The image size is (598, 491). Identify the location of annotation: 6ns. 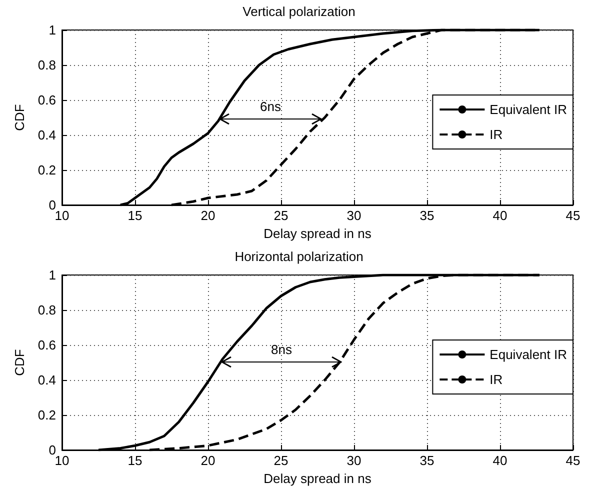
(270, 106).